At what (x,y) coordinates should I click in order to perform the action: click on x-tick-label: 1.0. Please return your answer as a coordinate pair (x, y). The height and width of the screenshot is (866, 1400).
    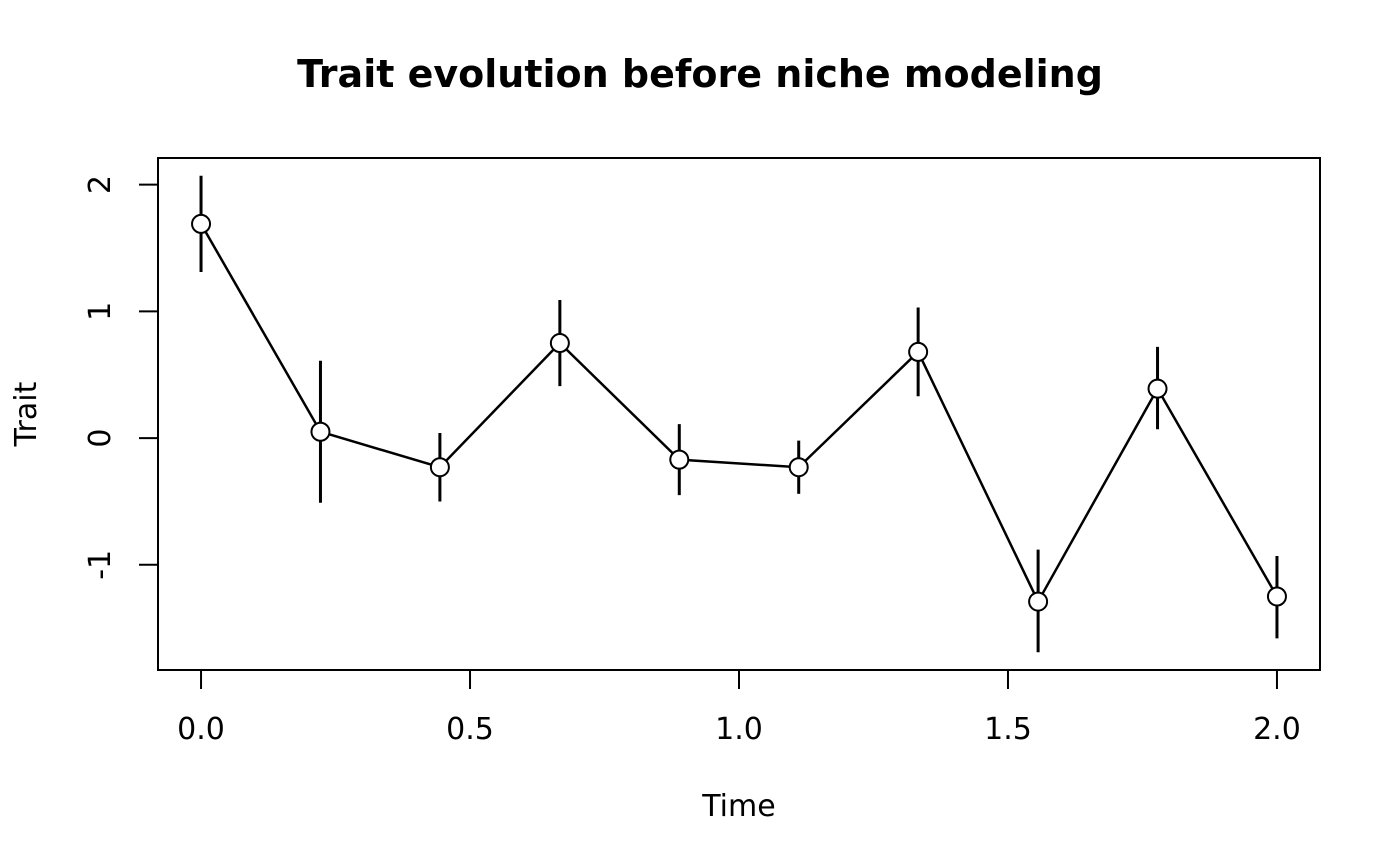
    Looking at the image, I should click on (739, 729).